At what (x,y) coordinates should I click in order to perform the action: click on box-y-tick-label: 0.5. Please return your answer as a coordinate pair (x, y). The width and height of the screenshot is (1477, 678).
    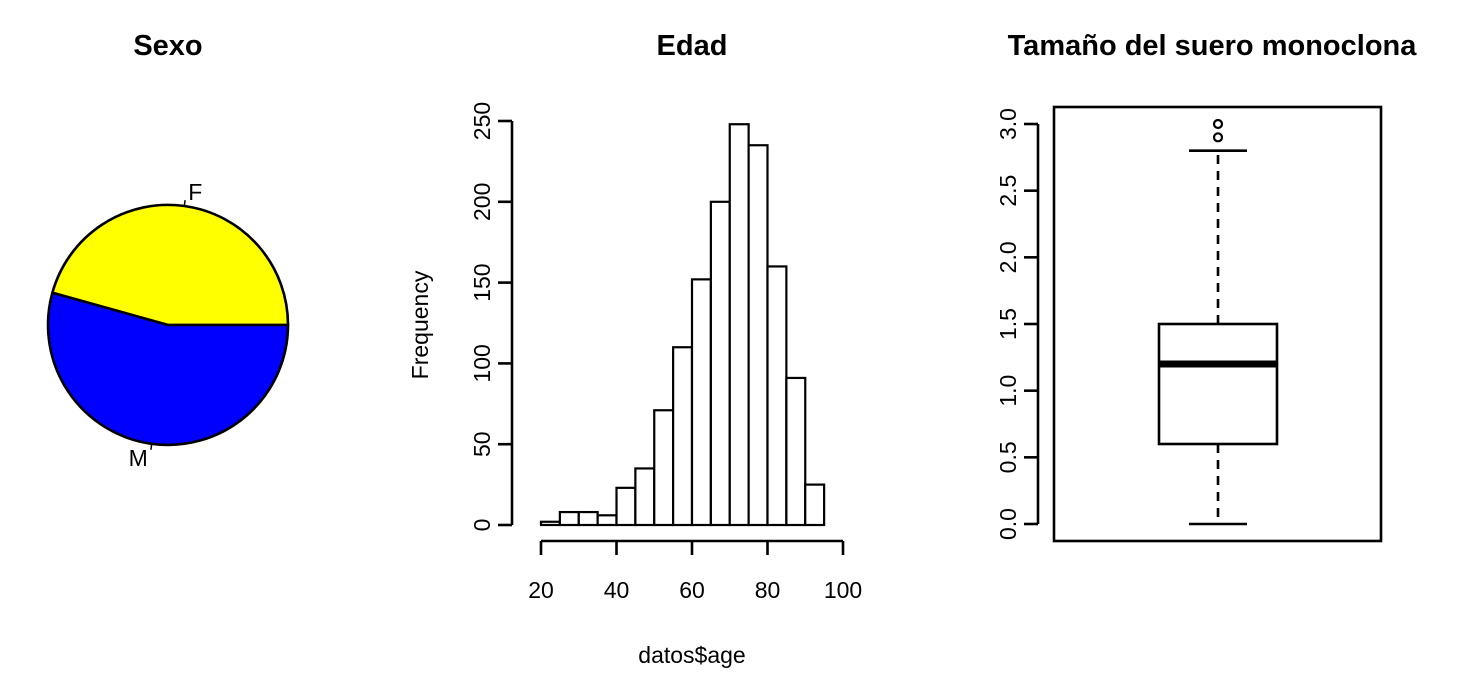
    Looking at the image, I should click on (1008, 457).